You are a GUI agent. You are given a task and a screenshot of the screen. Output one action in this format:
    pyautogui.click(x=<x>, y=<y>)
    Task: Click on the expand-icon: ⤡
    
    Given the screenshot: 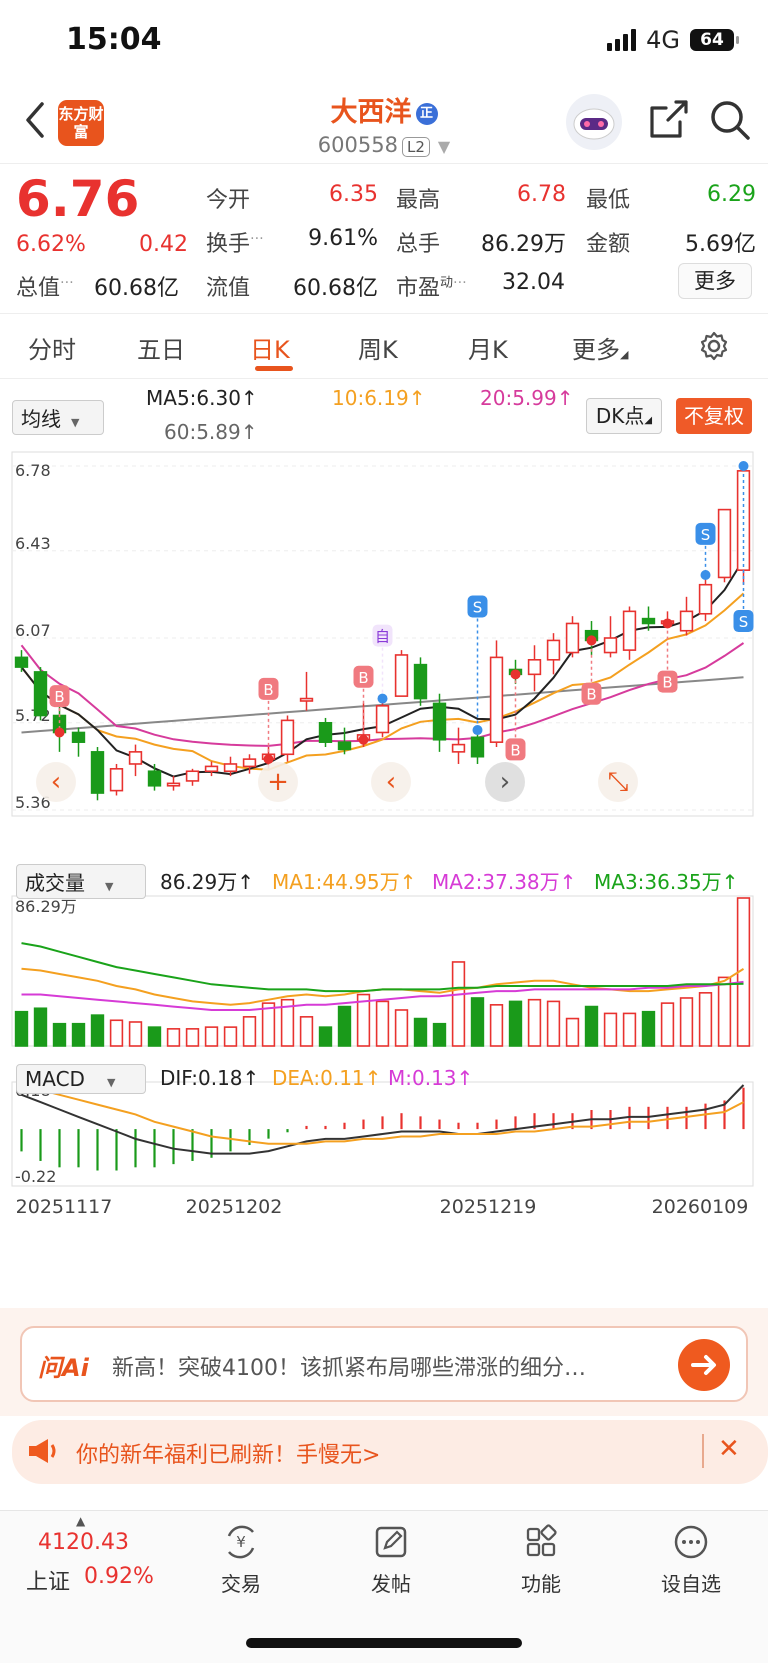 What is the action you would take?
    pyautogui.click(x=618, y=782)
    